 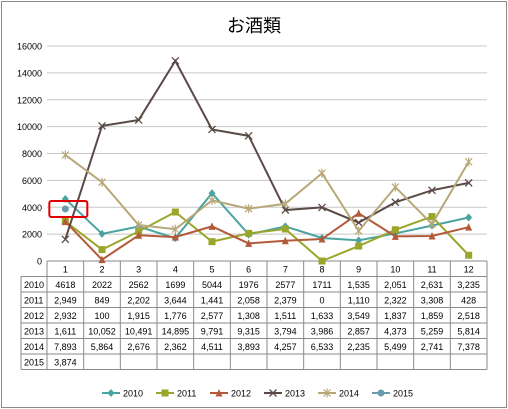 What do you see at coordinates (133, 394) in the screenshot?
I see `legend-label-2010: 2010` at bounding box center [133, 394].